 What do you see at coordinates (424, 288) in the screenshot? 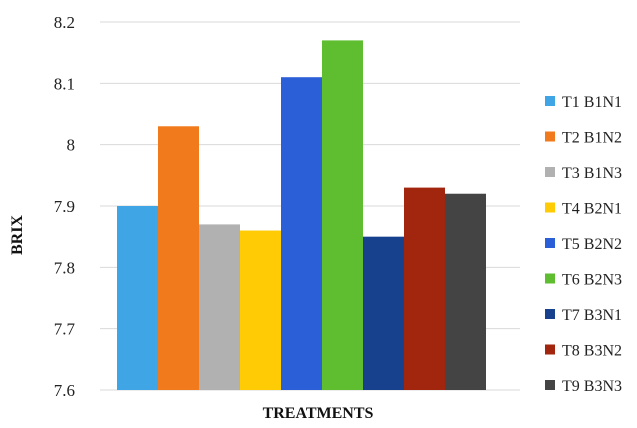
I see `bar-t8-b3n2` at bounding box center [424, 288].